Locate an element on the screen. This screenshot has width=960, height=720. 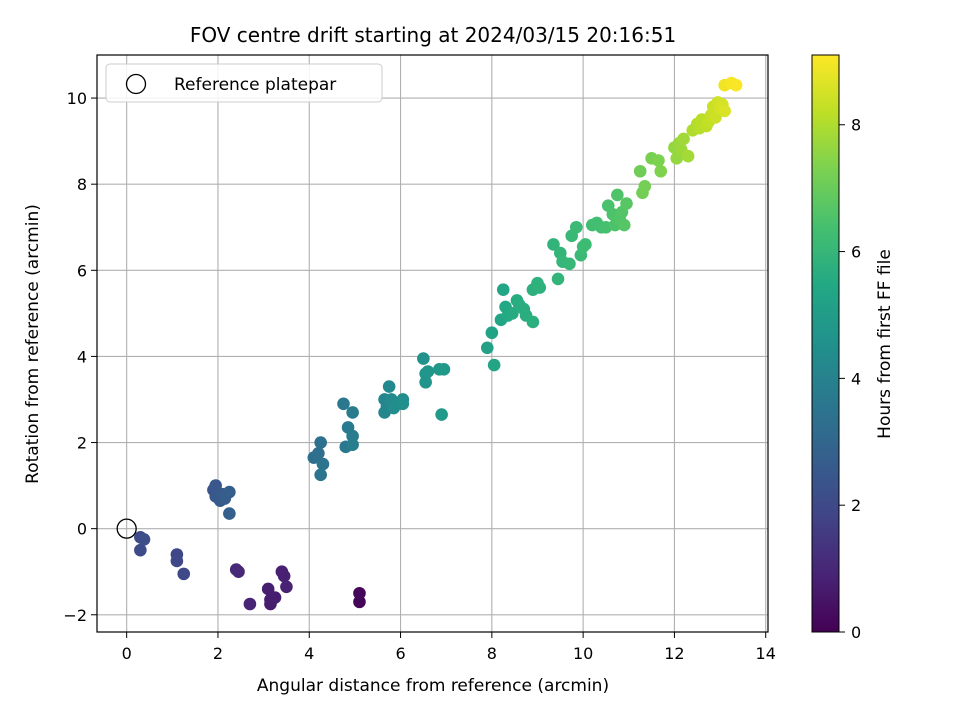
colorbar-tick-label: 6 is located at coordinates (856, 252).